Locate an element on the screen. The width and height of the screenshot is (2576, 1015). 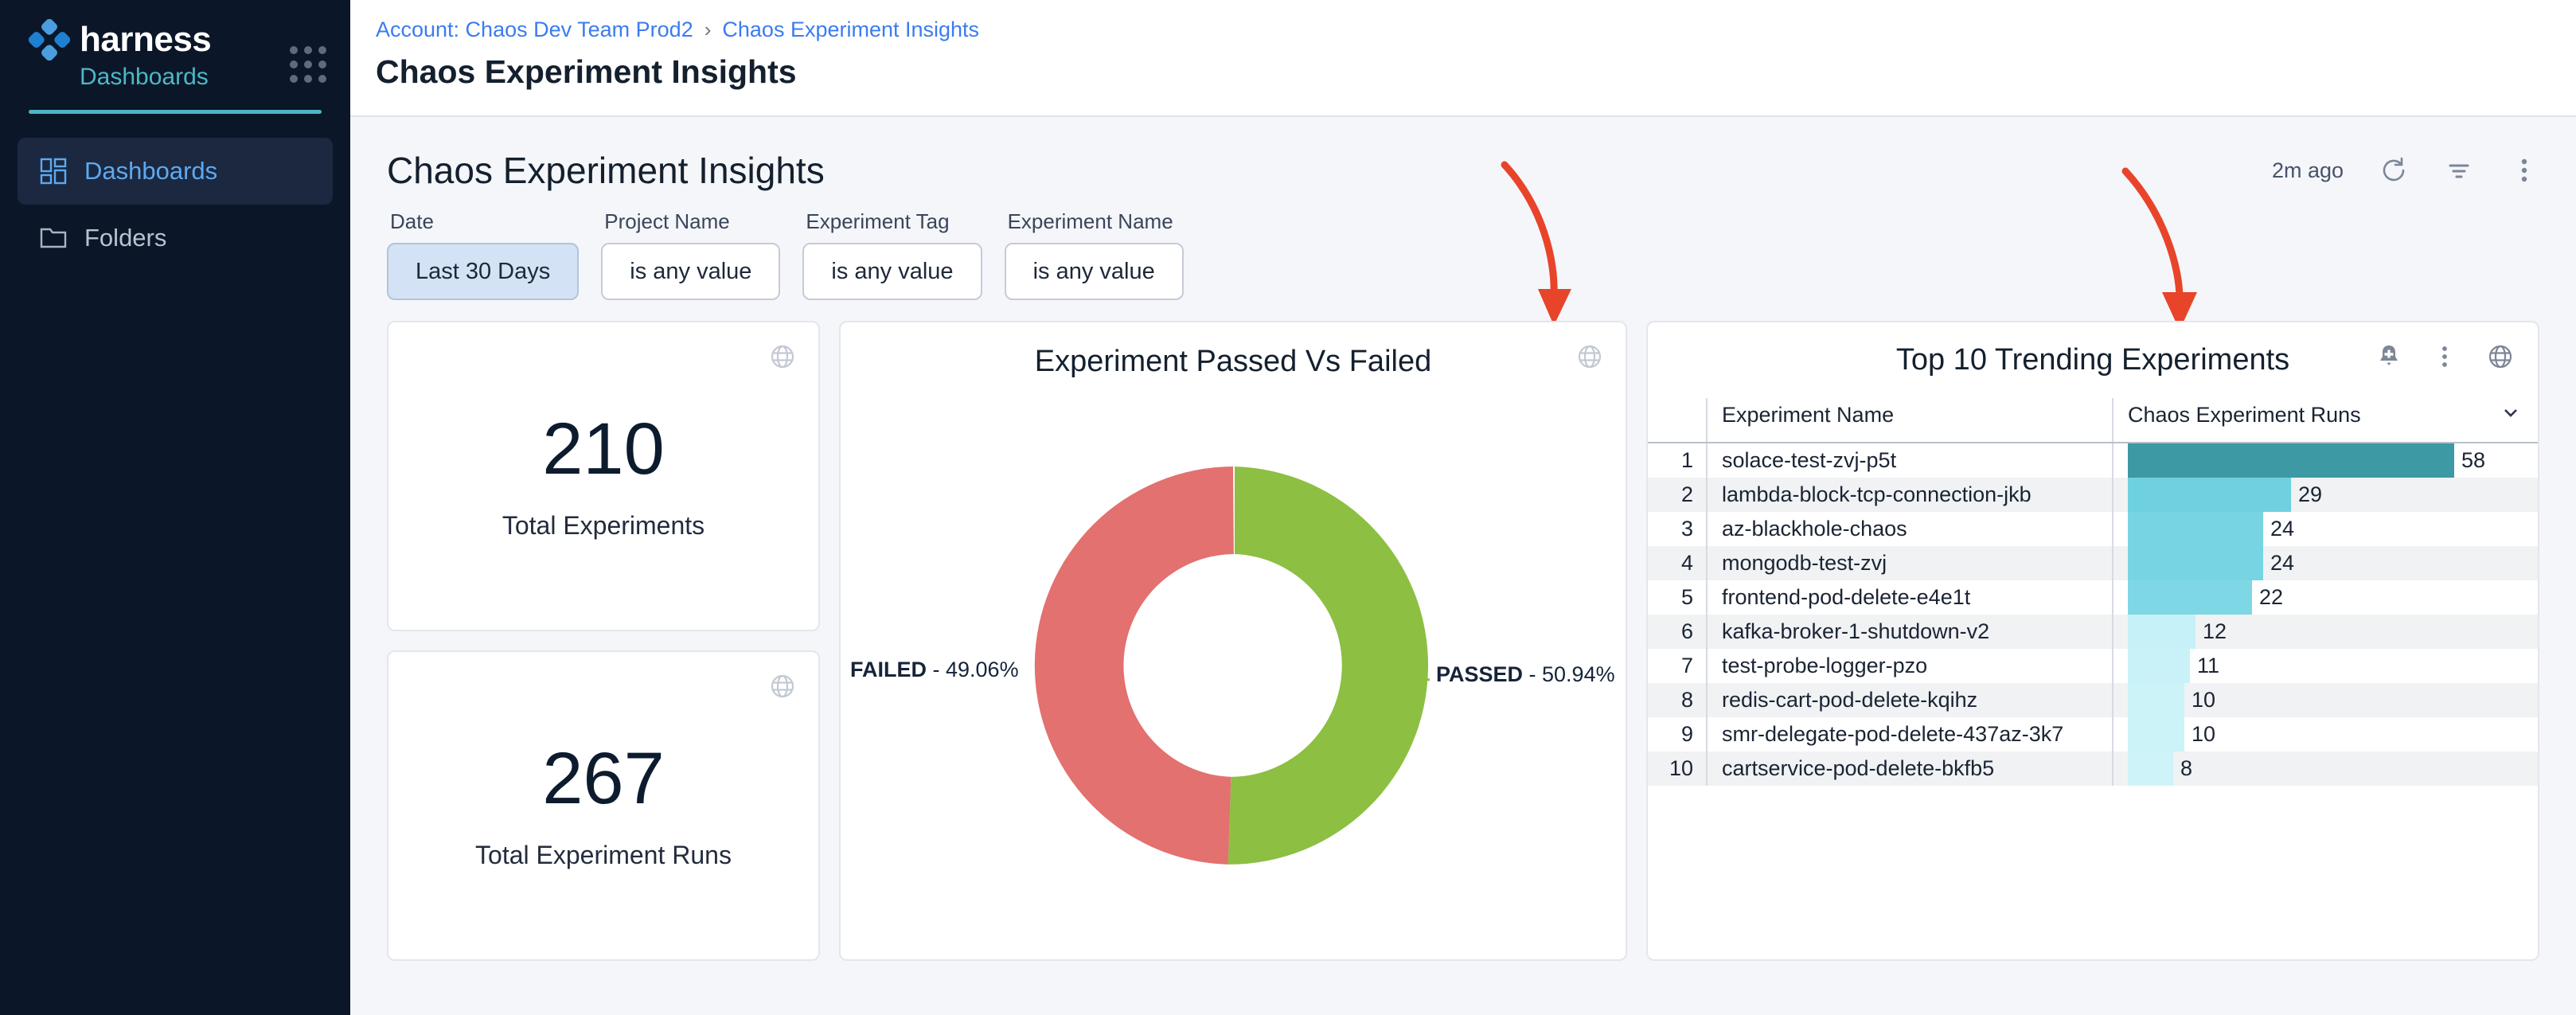
sidebar-nav: Dashboards Folders is located at coordinates (175, 204).